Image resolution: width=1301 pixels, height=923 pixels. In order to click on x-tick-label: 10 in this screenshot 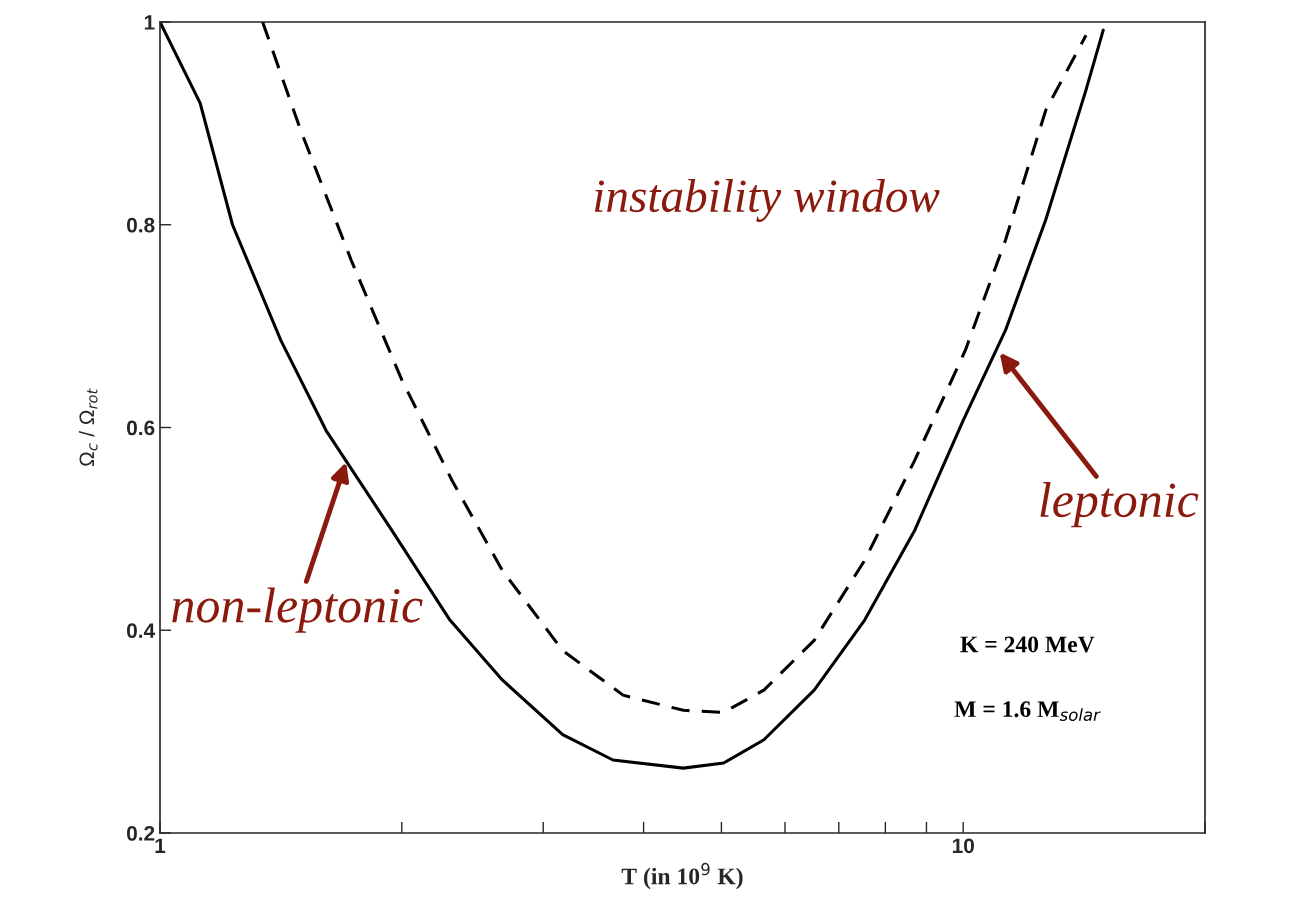, I will do `click(963, 846)`.